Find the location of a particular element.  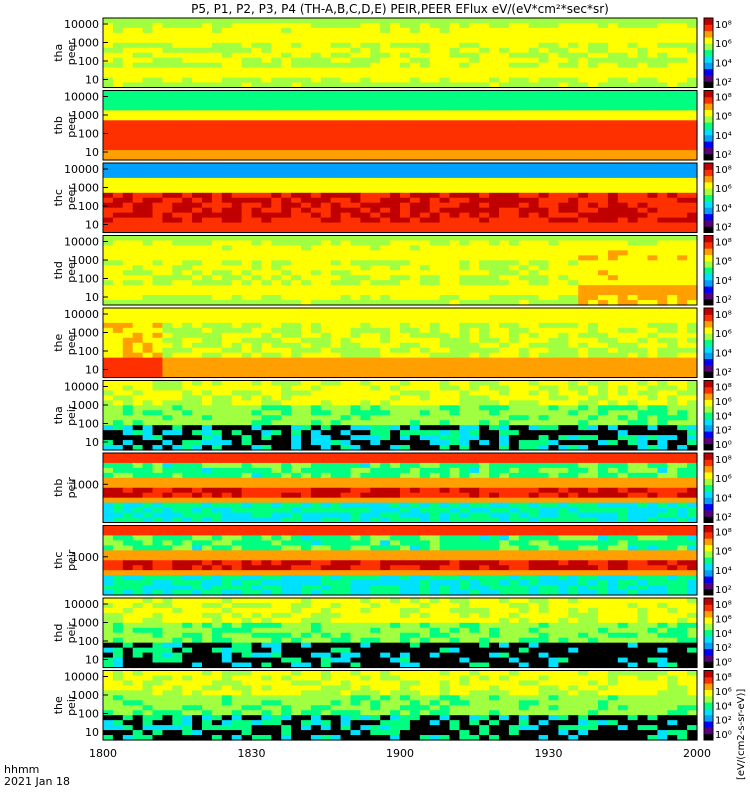

colorbar-frame is located at coordinates (708, 342).